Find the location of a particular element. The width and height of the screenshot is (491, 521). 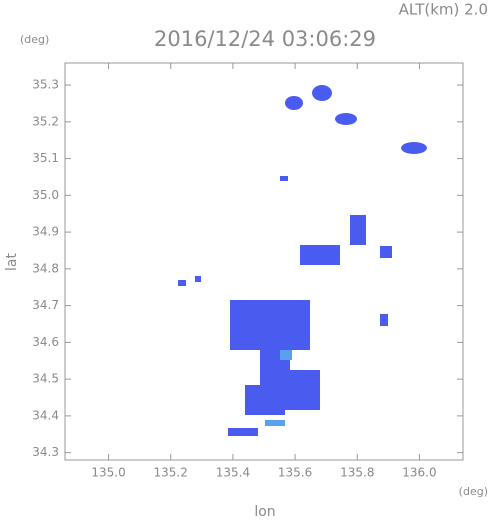

x-axis-label: lon is located at coordinates (264, 512).